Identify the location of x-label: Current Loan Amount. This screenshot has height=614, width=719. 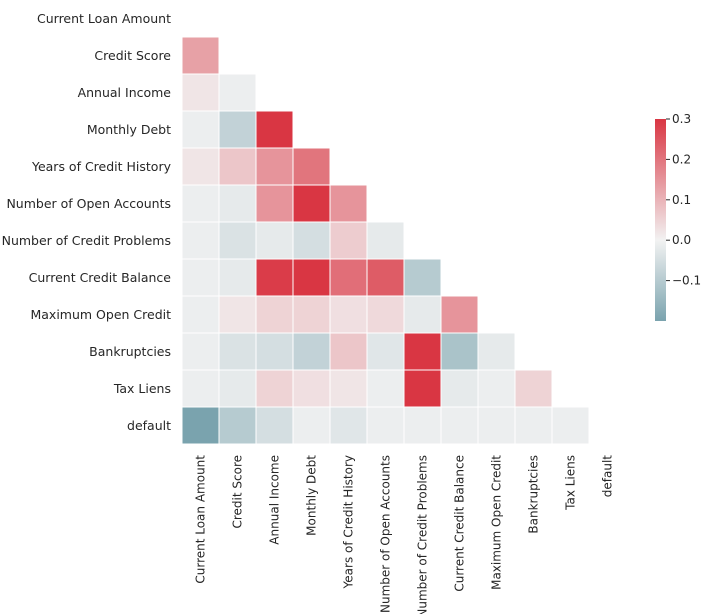
(201, 519).